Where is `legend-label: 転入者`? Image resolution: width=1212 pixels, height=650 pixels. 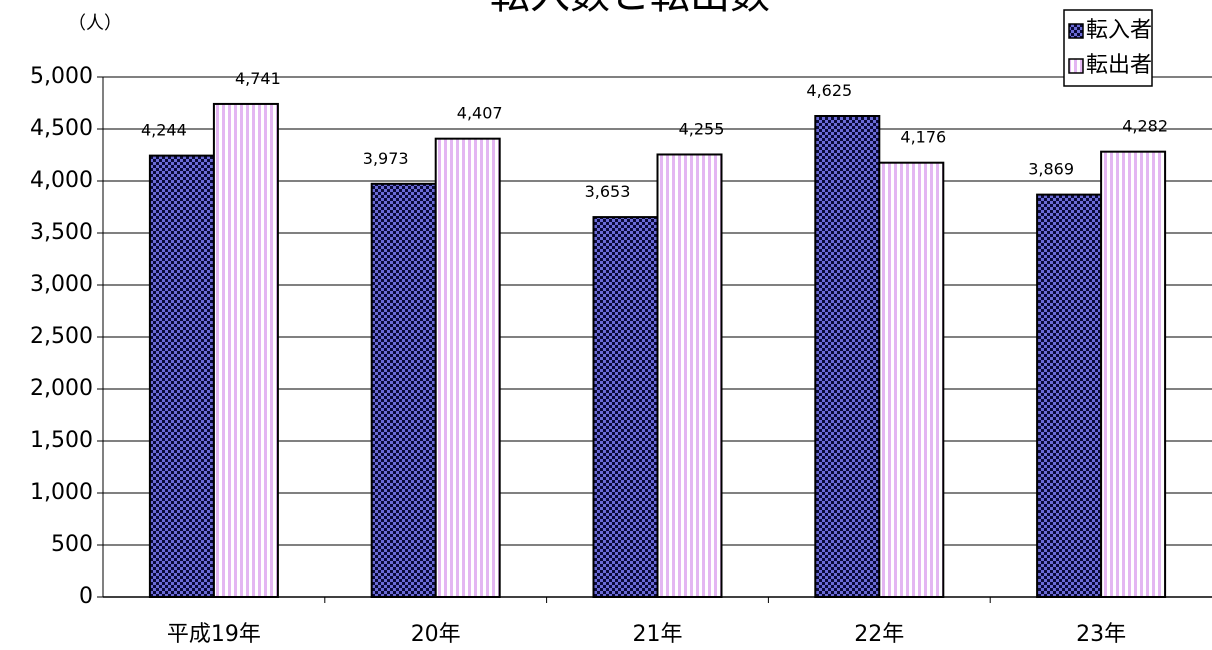
legend-label: 転入者 is located at coordinates (1119, 30).